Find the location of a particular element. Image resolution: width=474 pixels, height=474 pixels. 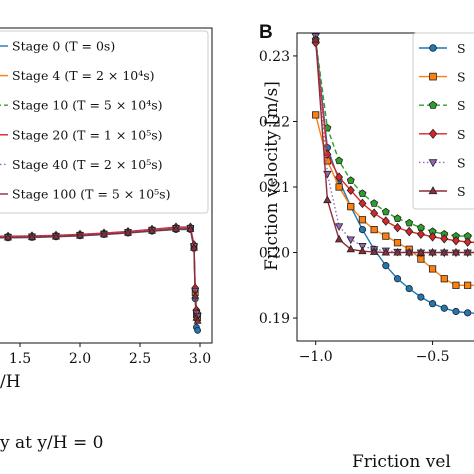

panel-a-series-2-line is located at coordinates (99, 270).